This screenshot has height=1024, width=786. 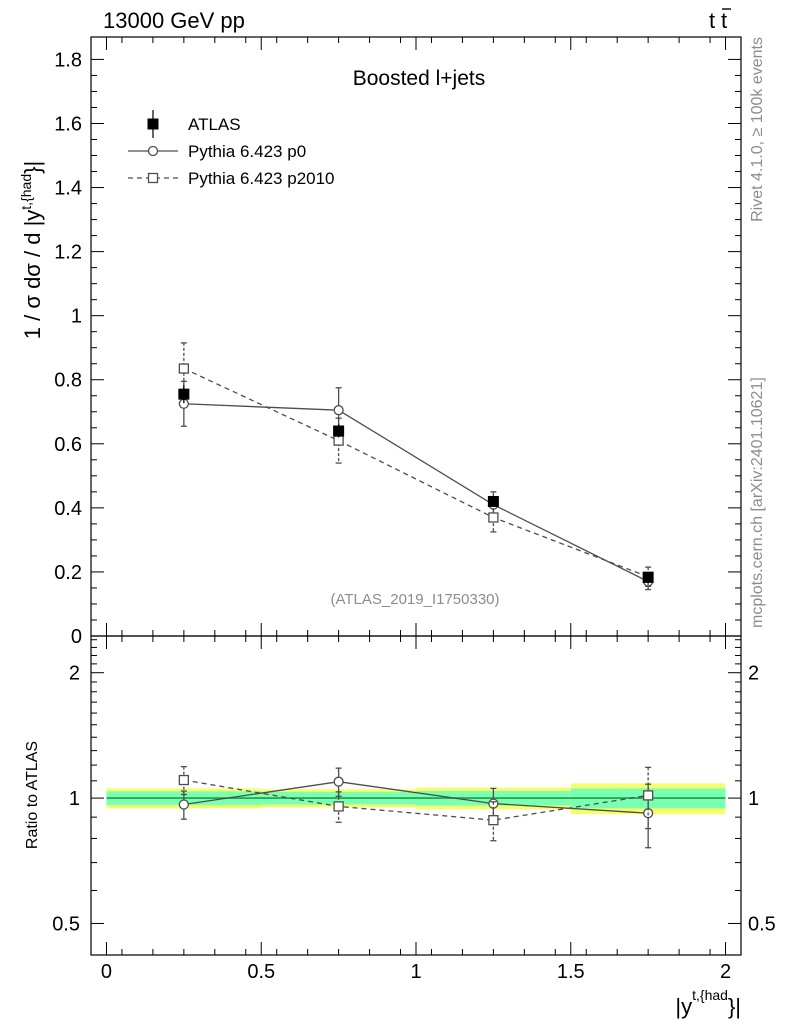 What do you see at coordinates (712, 20) in the screenshot?
I see `header-right-label: t` at bounding box center [712, 20].